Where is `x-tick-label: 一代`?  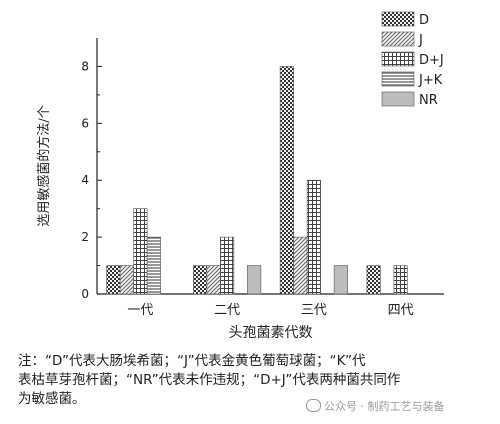
x-tick-label: 一代 is located at coordinates (140, 310).